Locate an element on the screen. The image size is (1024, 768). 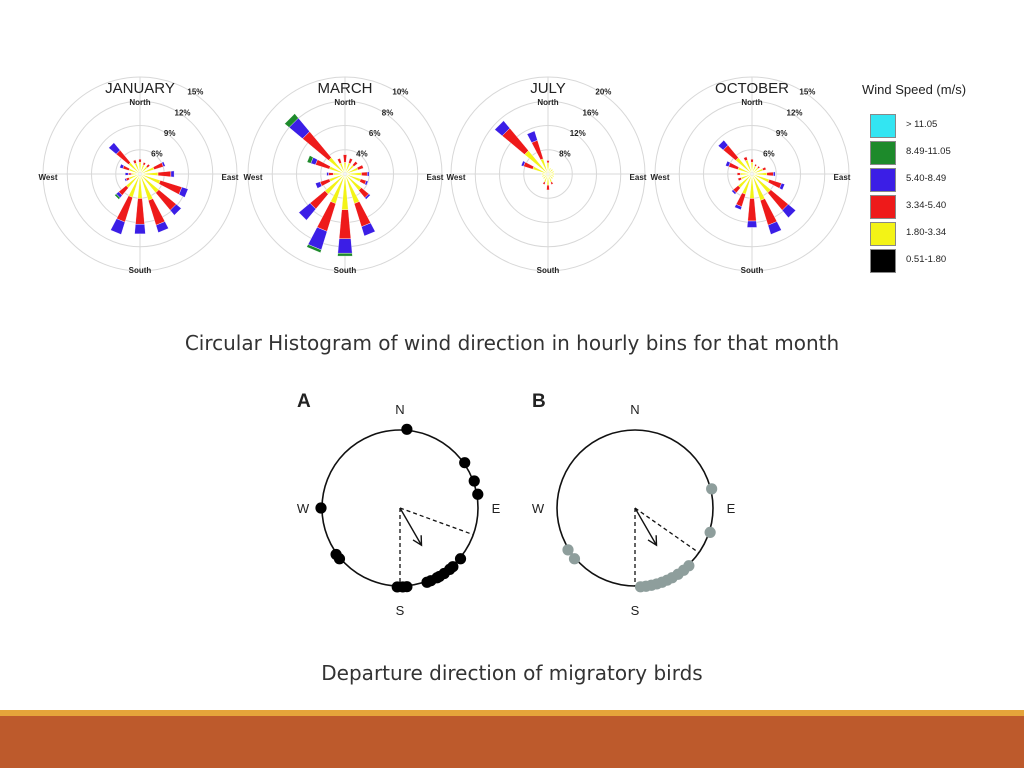
legend-label: > 11.05 is located at coordinates (922, 124).